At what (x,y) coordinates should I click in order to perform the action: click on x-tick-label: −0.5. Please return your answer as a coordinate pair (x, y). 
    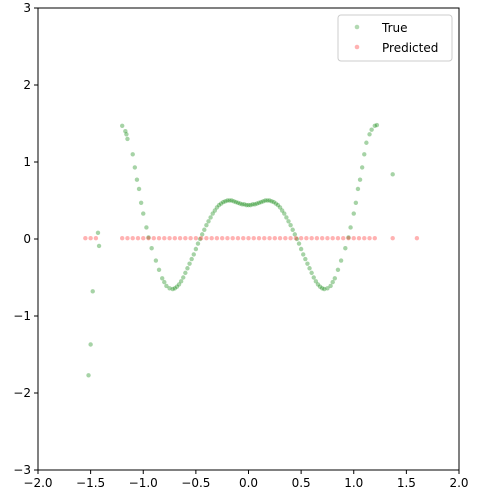
    Looking at the image, I should click on (195, 483).